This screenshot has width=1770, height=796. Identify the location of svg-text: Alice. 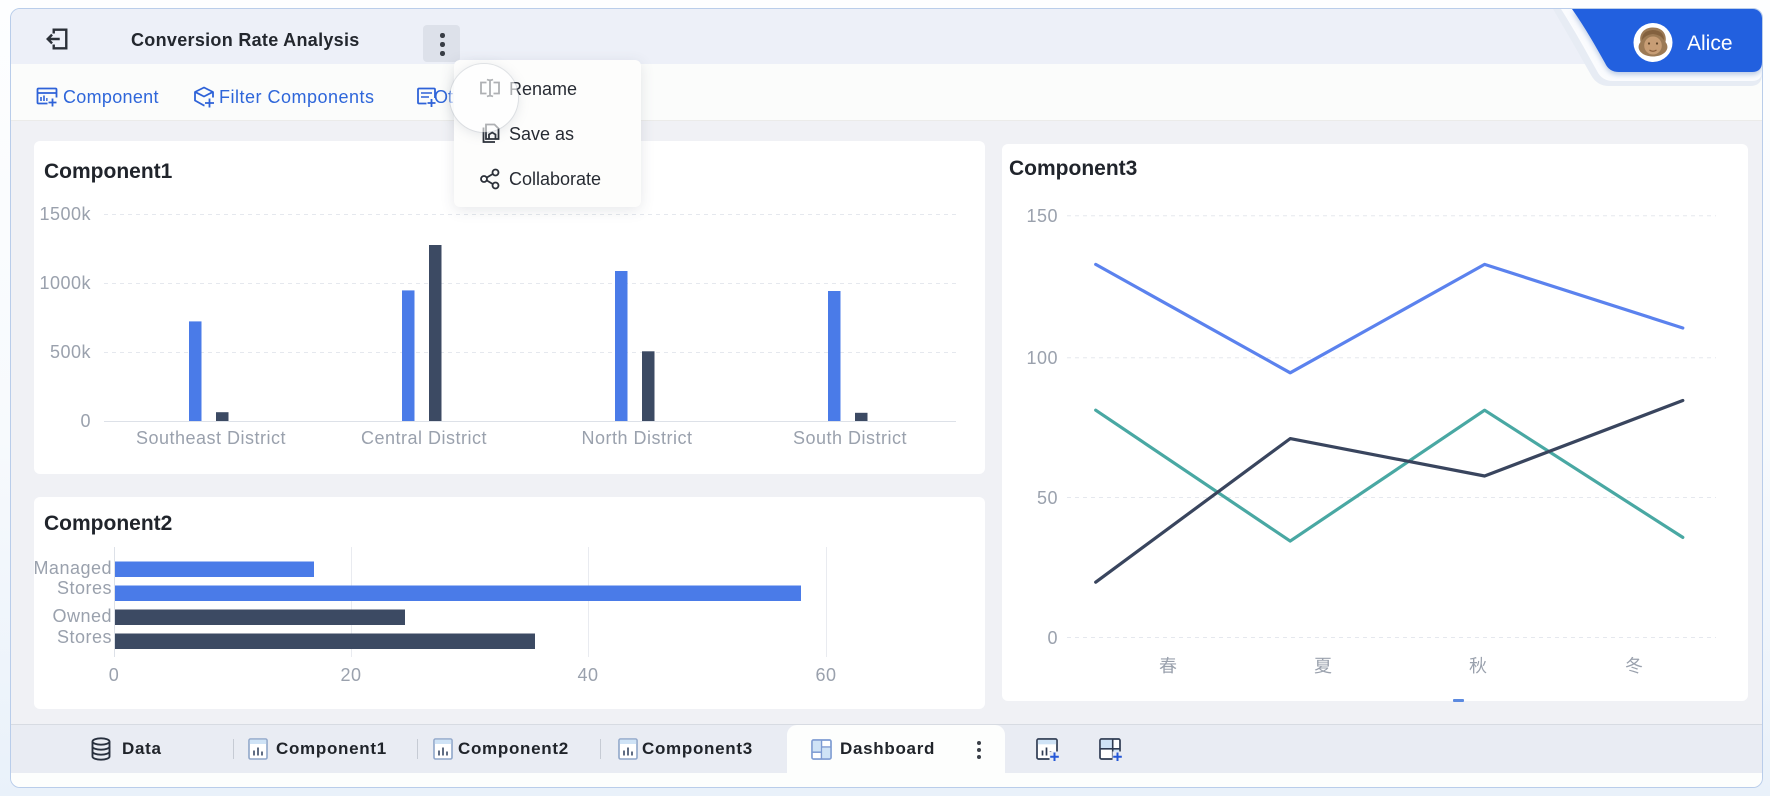
(1710, 43).